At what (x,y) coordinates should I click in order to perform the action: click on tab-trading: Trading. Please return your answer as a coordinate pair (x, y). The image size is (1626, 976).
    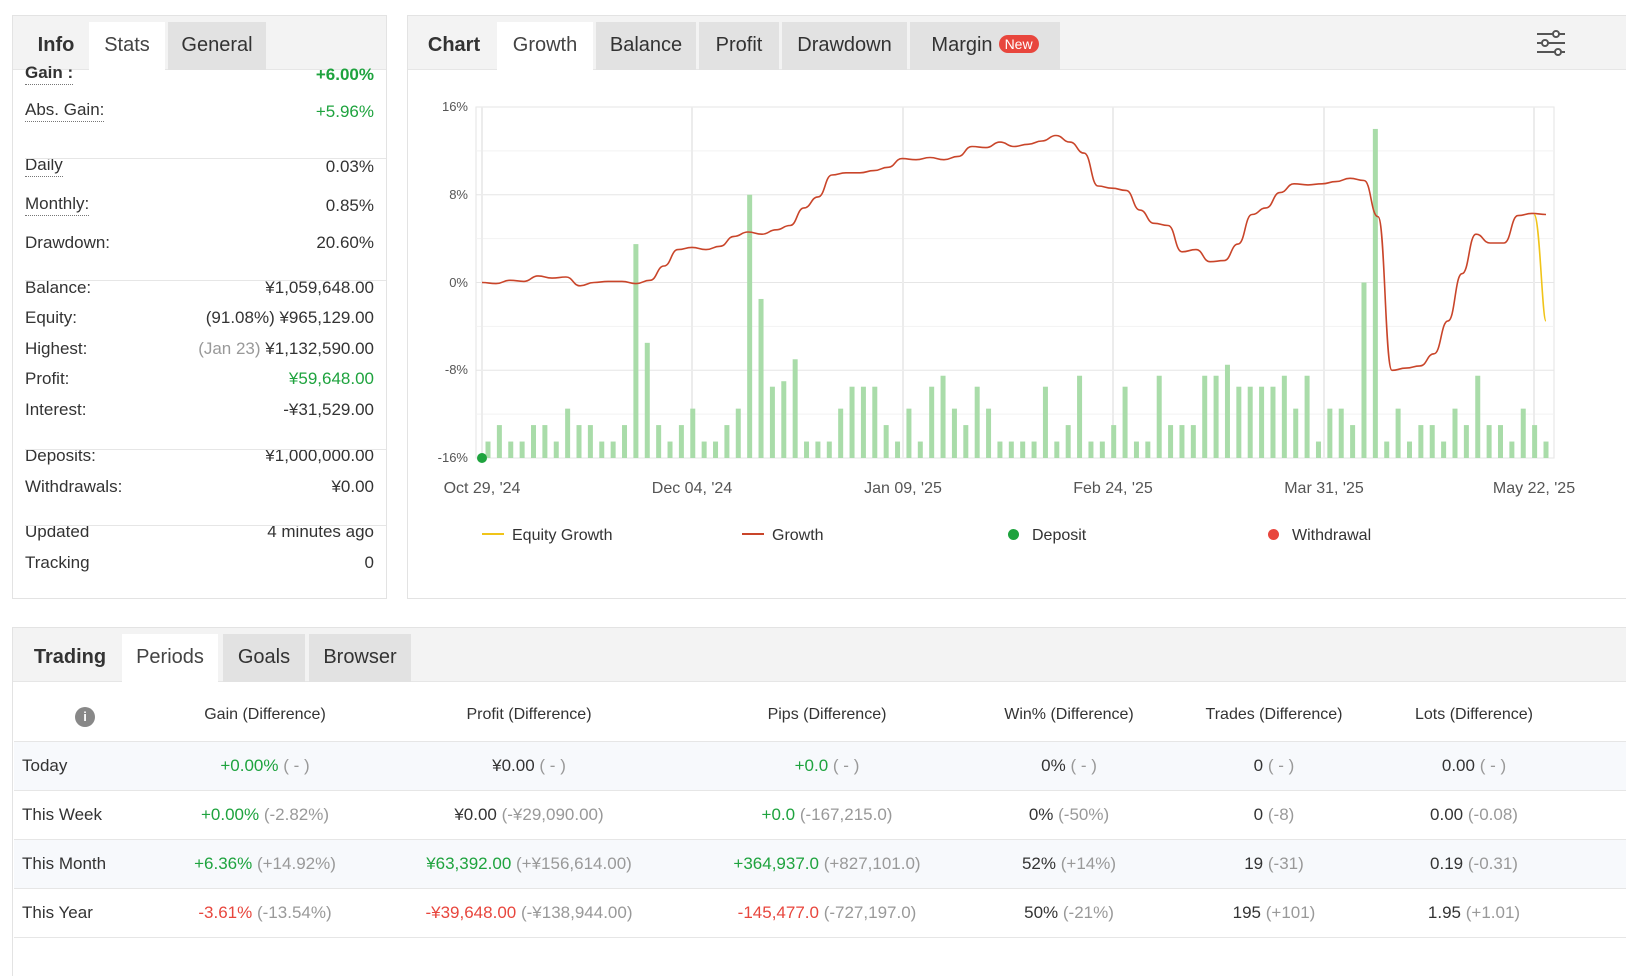
    Looking at the image, I should click on (70, 657).